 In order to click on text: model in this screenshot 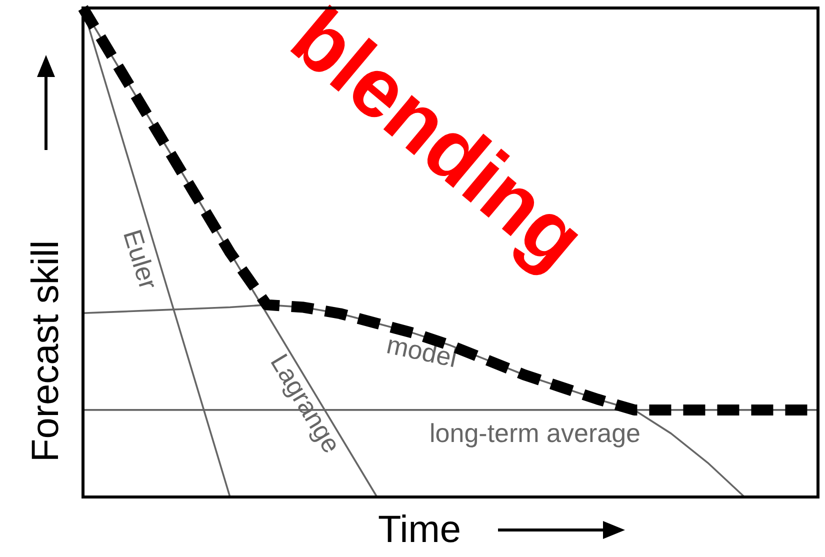, I will do `click(422, 351)`.